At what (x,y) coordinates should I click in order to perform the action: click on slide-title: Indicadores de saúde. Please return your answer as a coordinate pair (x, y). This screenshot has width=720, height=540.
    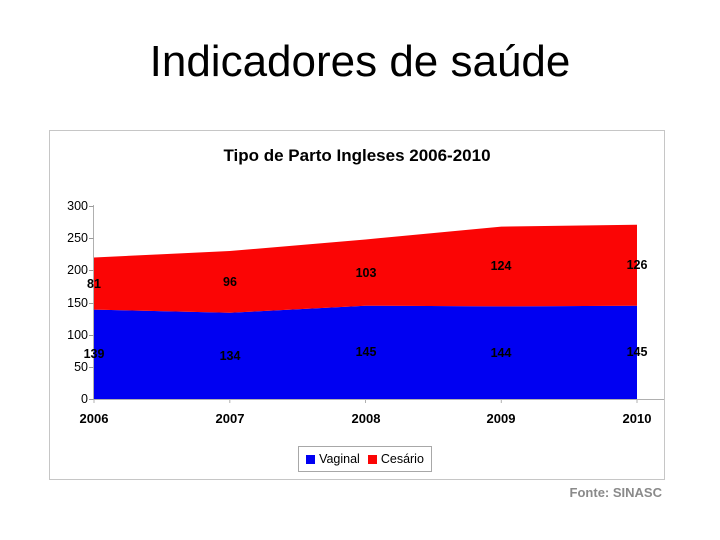
    Looking at the image, I should click on (360, 61).